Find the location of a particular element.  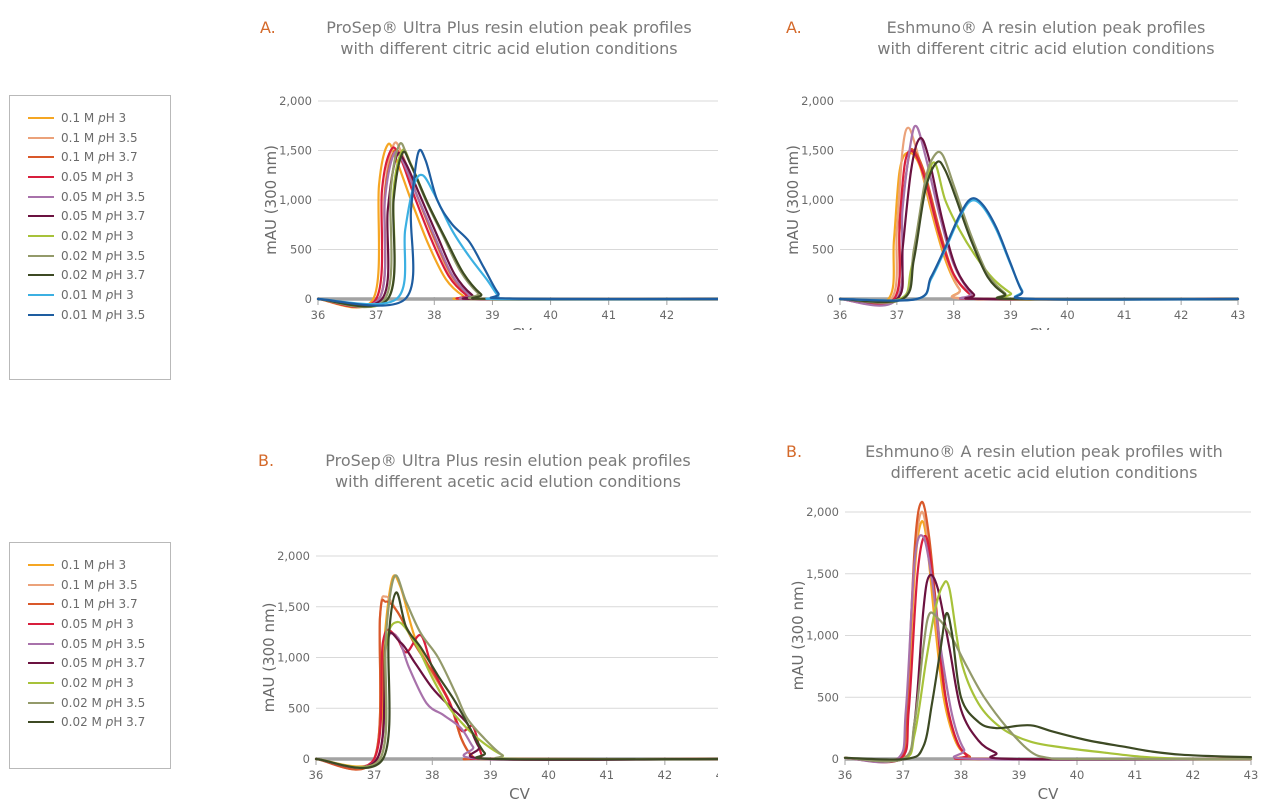

legend-label: 0.01 M pH 3 is located at coordinates (97, 295).